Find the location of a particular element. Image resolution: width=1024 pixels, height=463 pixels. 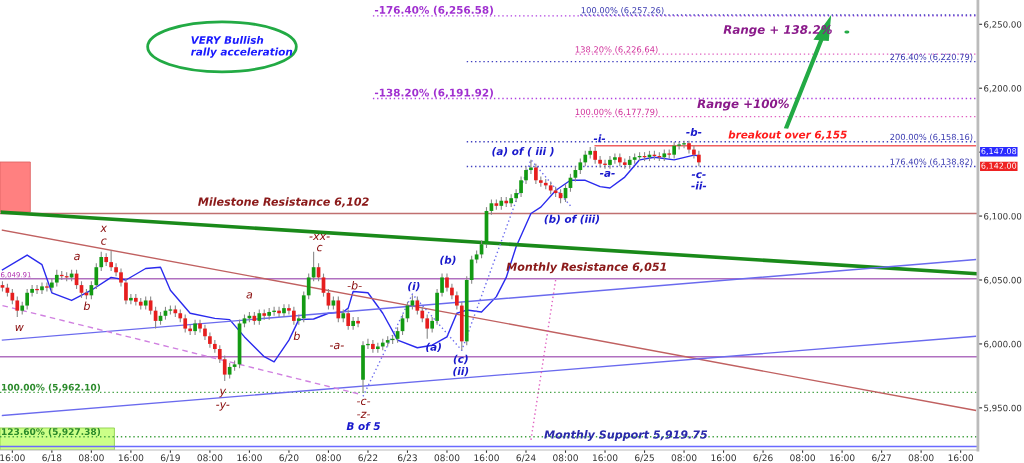

annotation: 138.20% (6,226.64) is located at coordinates (616, 50).